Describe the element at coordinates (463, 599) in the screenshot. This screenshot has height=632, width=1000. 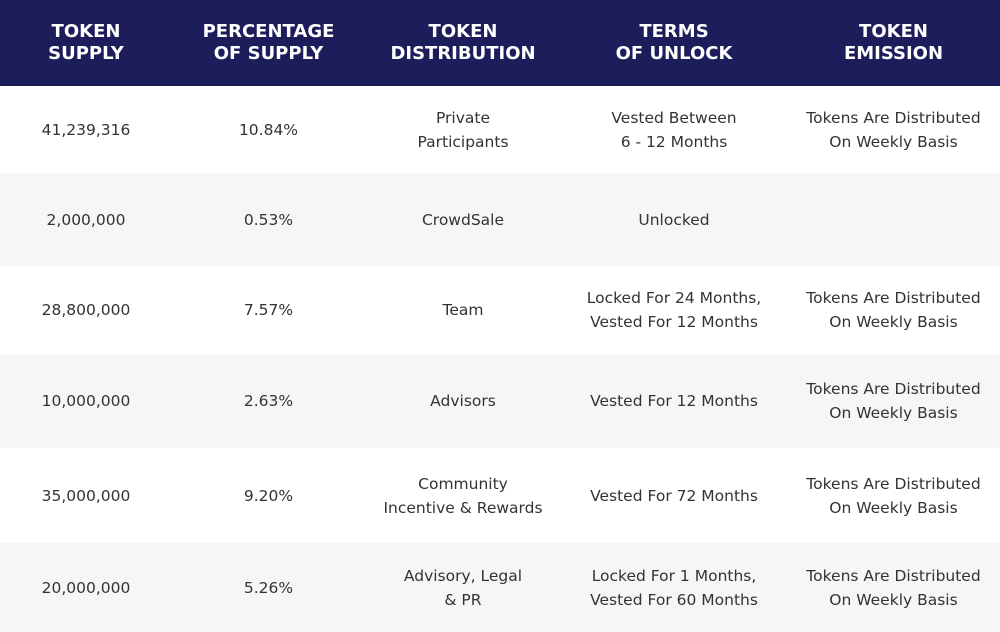
I see `cell-text: & PR` at that location.